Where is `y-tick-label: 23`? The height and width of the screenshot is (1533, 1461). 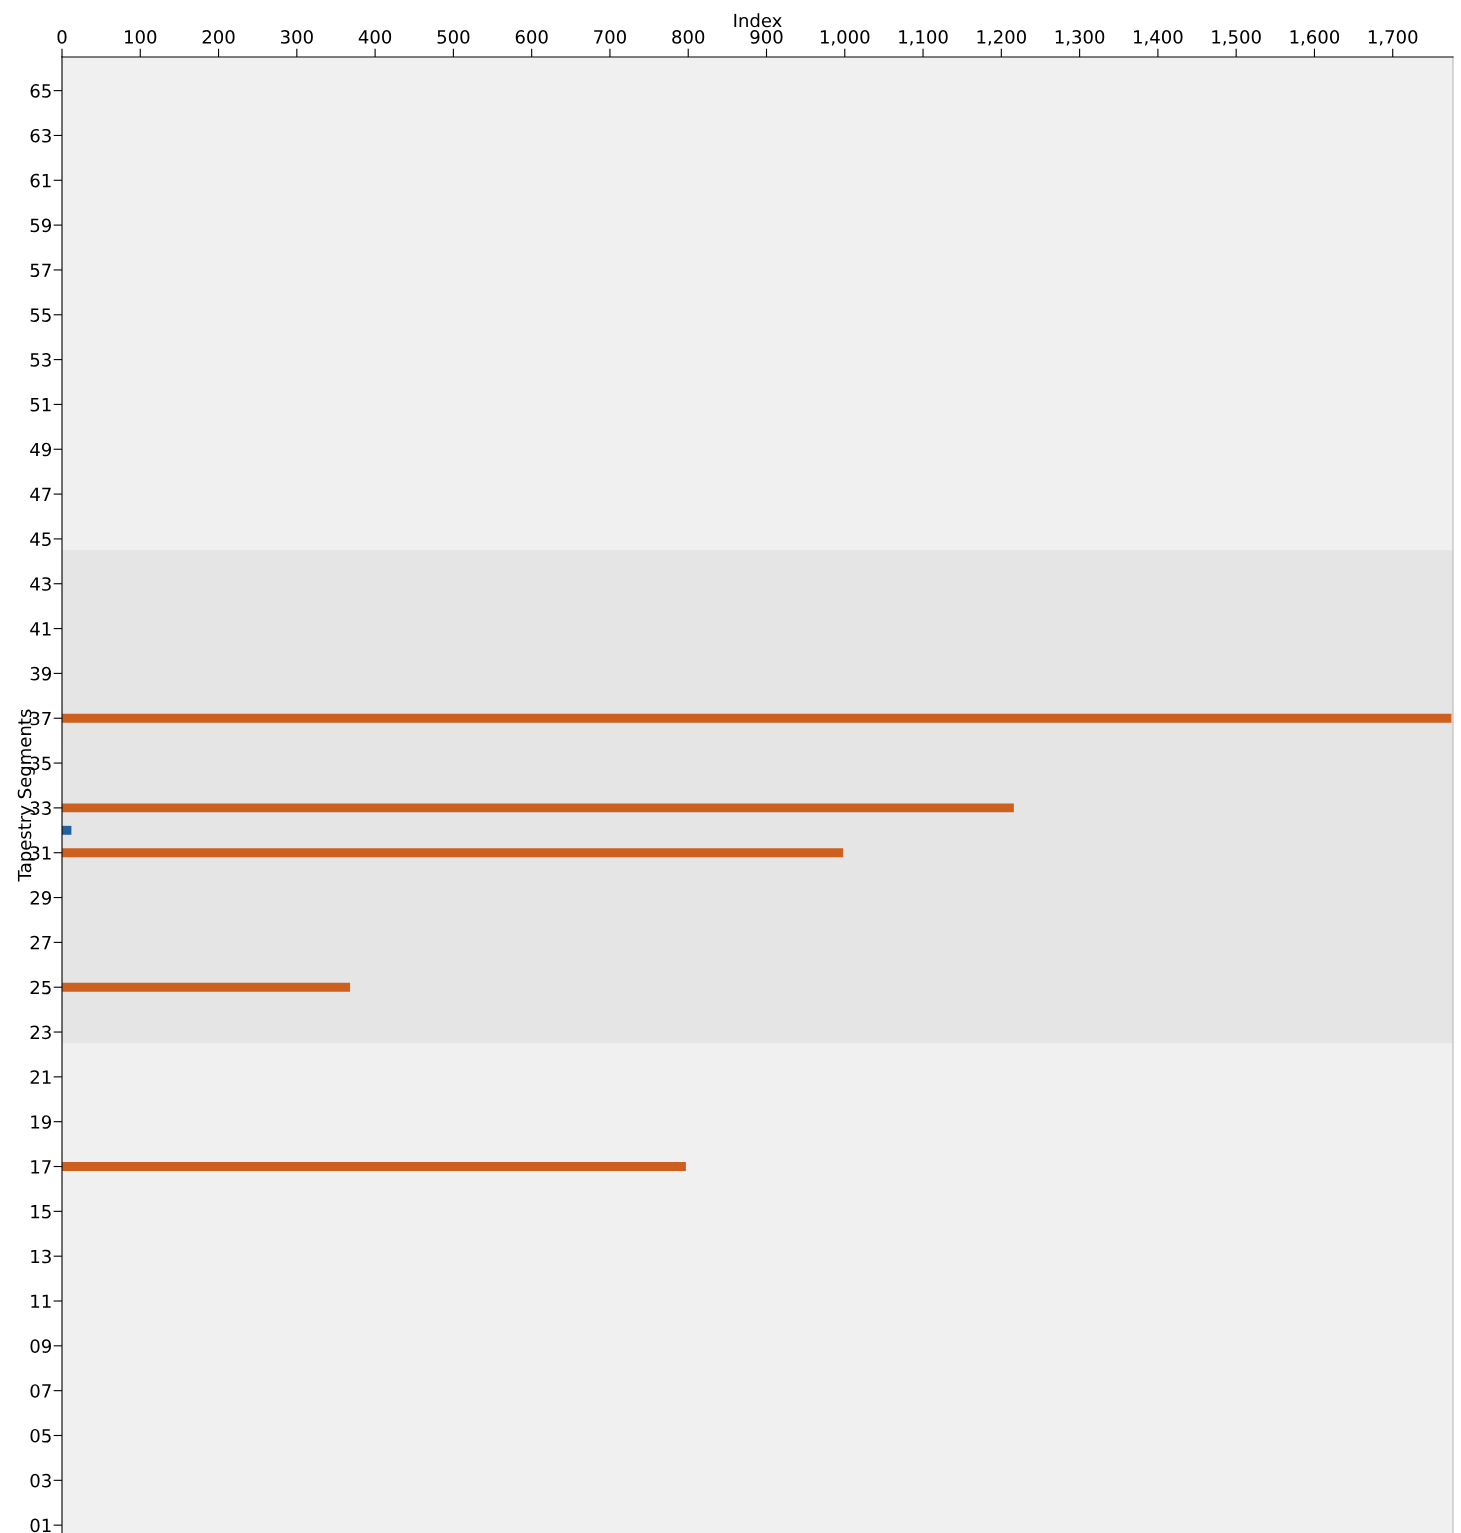
y-tick-label: 23 is located at coordinates (40, 1032).